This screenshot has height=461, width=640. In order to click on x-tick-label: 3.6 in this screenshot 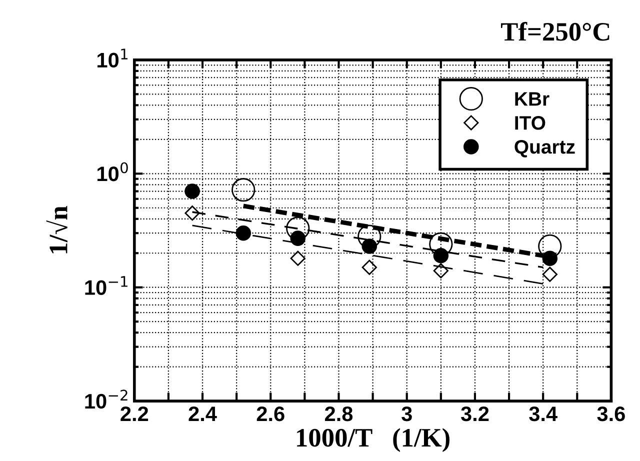, I will do `click(611, 414)`.